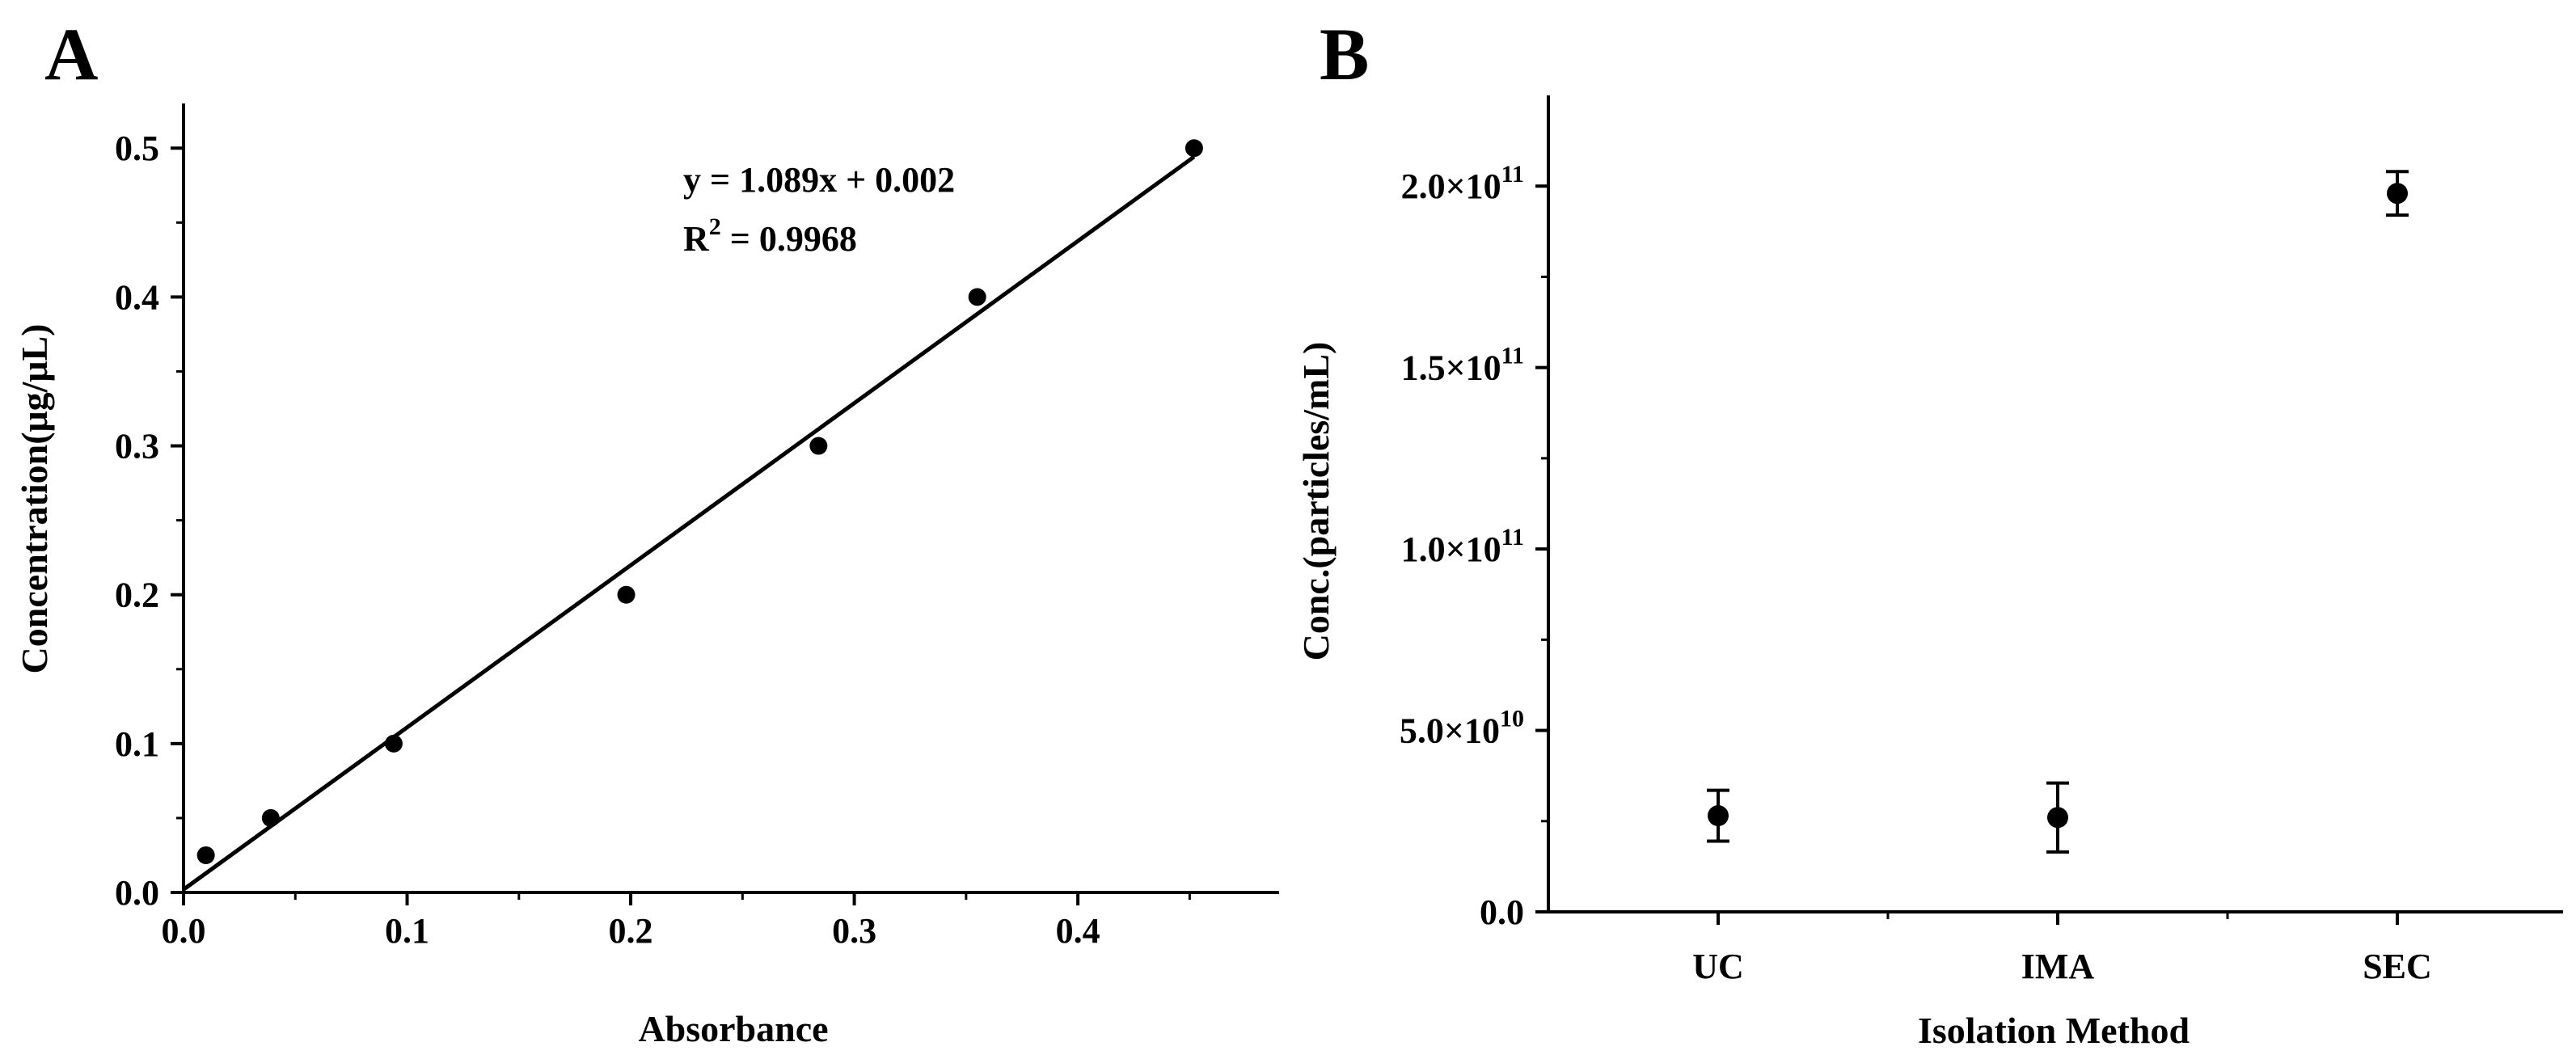  What do you see at coordinates (733, 1028) in the screenshot?
I see `panel-a-x-title: Absorbance` at bounding box center [733, 1028].